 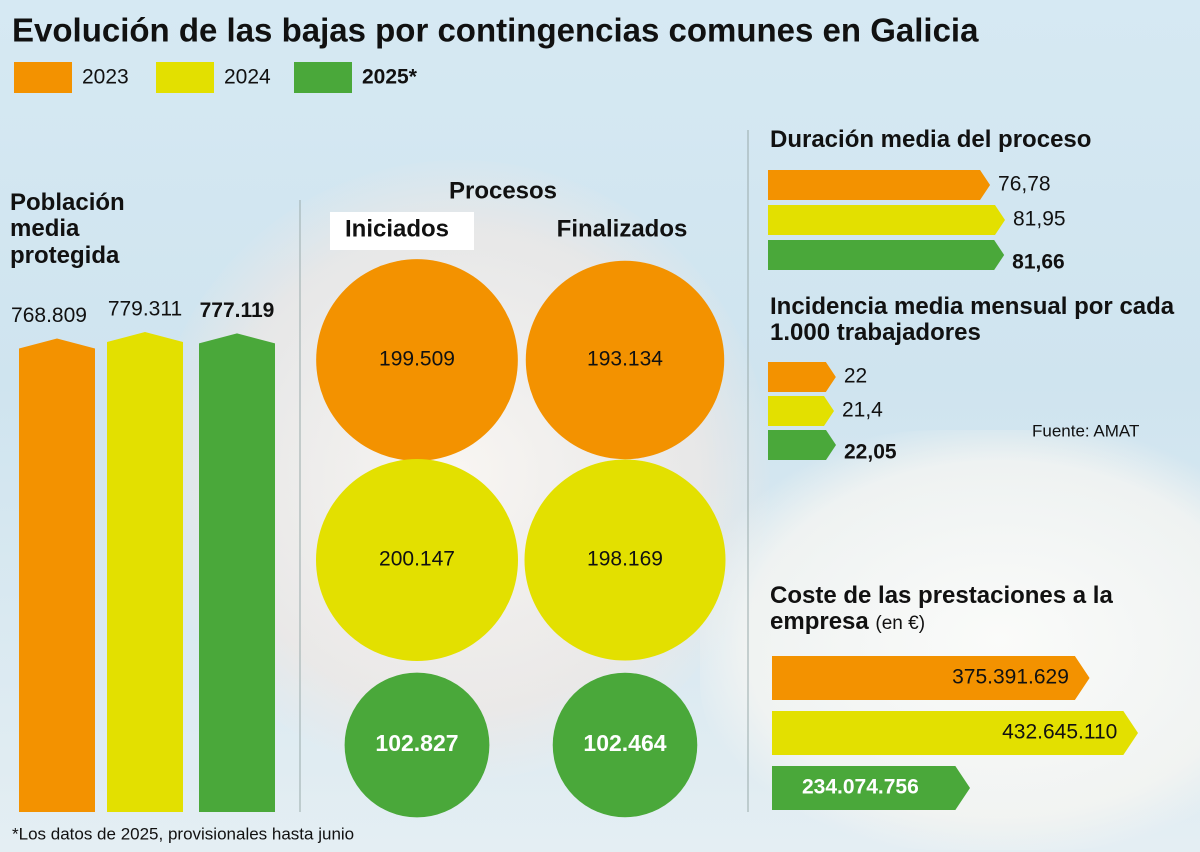 I want to click on series-label: Iniciados, so click(x=397, y=228).